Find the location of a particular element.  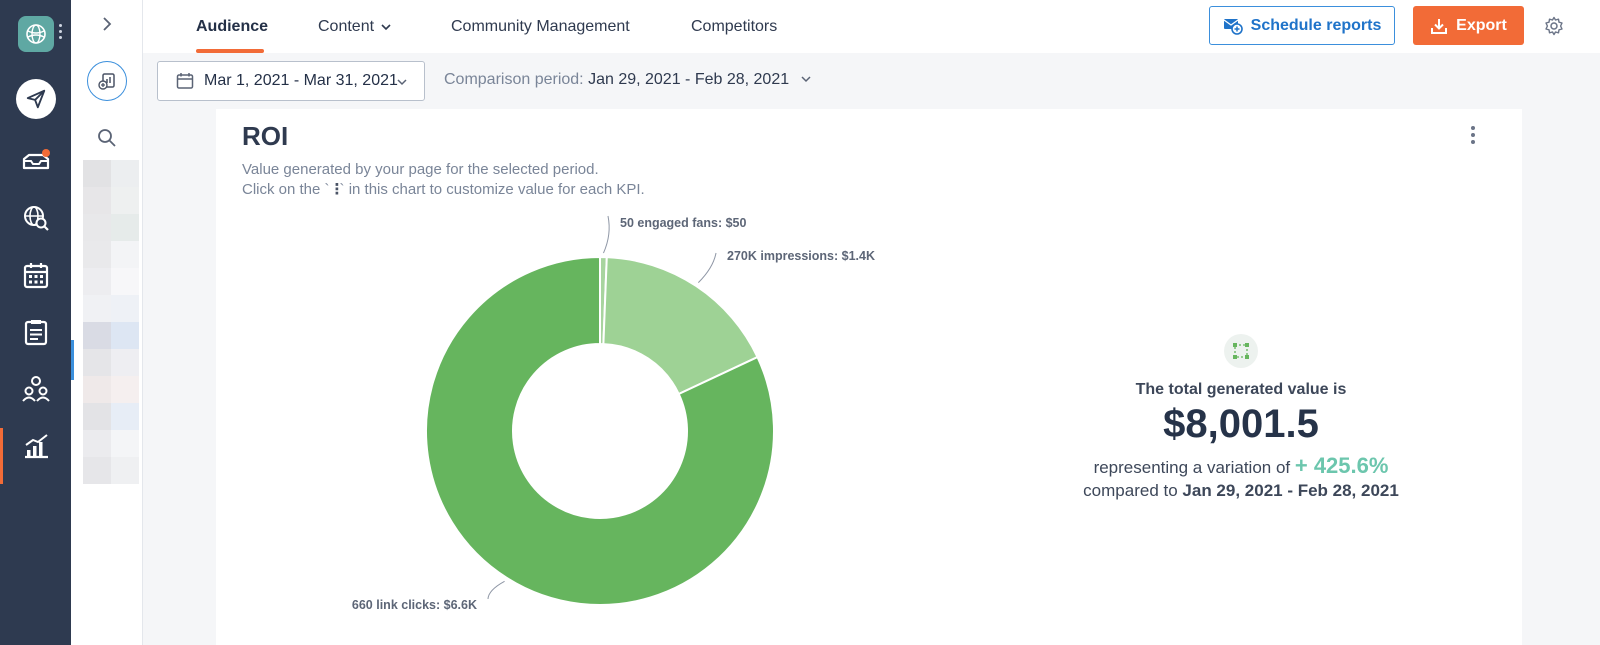

rail-item-team is located at coordinates (35, 388).